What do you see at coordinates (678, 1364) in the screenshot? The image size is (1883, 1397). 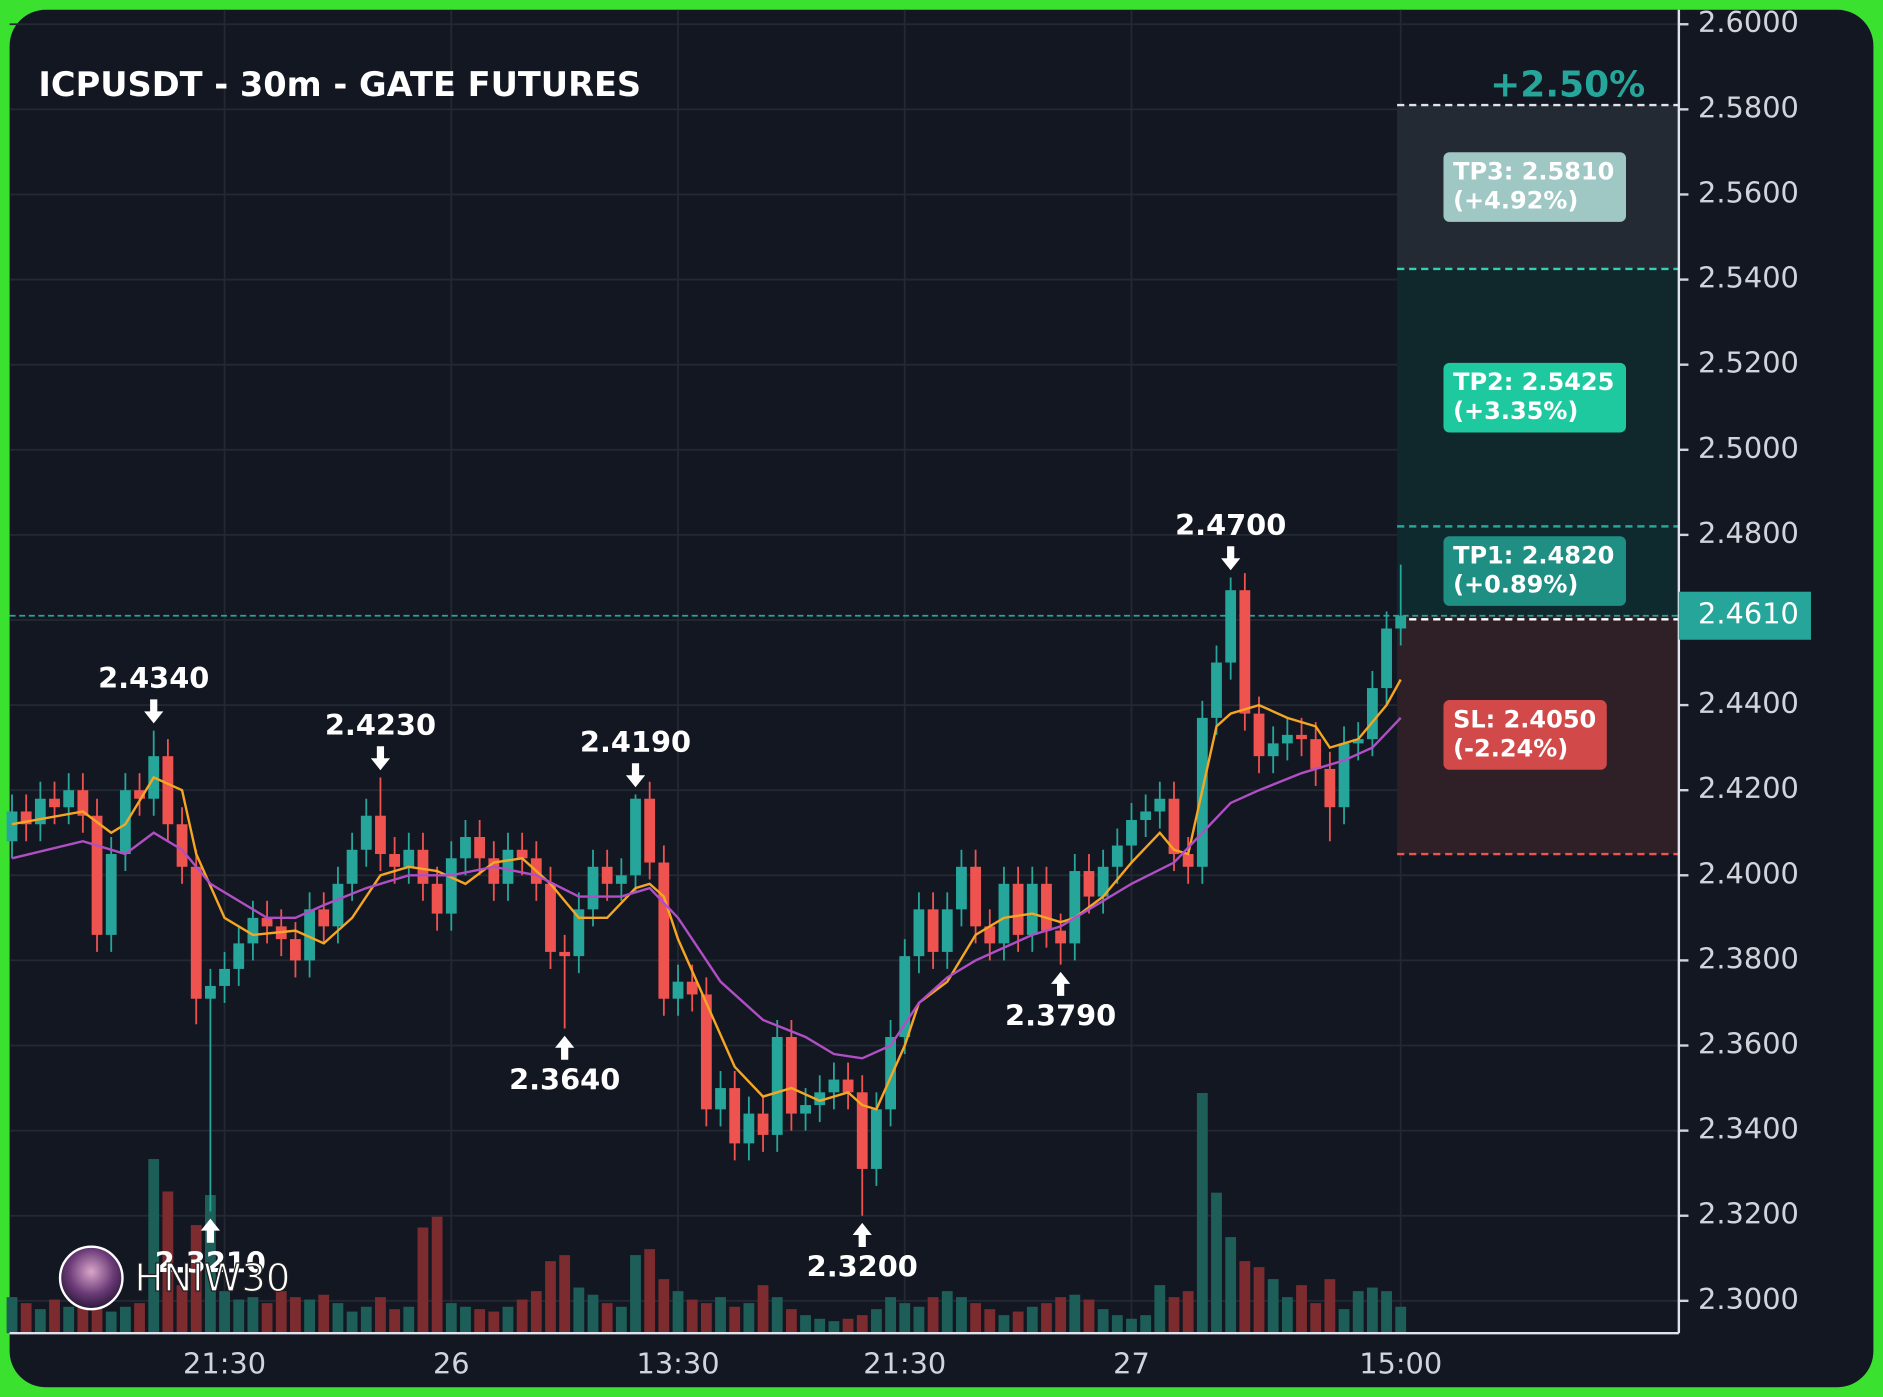 I see `x-tick-label: 13:30` at bounding box center [678, 1364].